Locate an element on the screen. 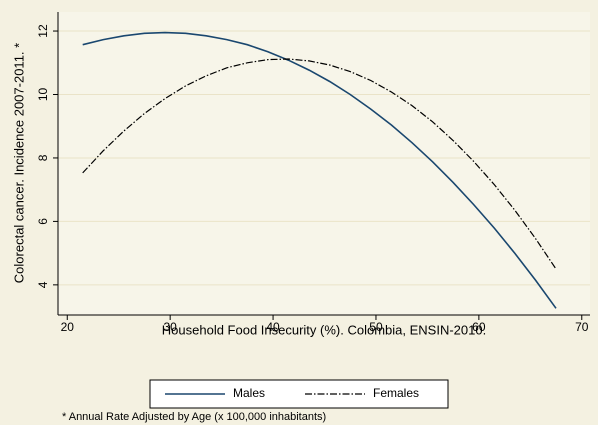  y-tick-label: 12 is located at coordinates (43, 31).